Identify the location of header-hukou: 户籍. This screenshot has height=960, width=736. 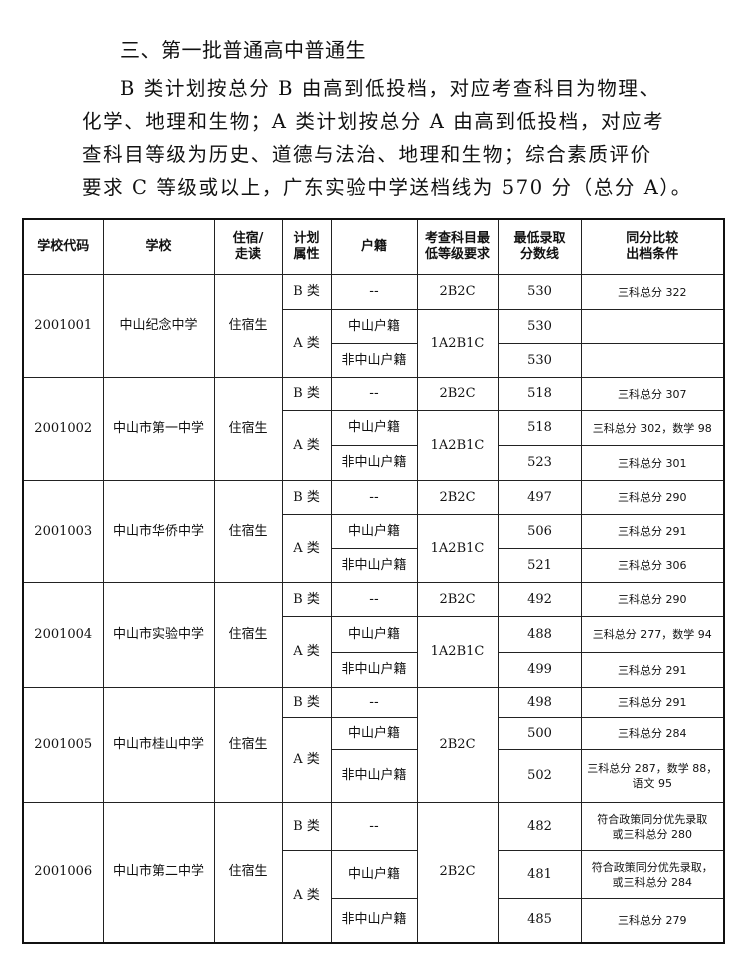
(374, 246).